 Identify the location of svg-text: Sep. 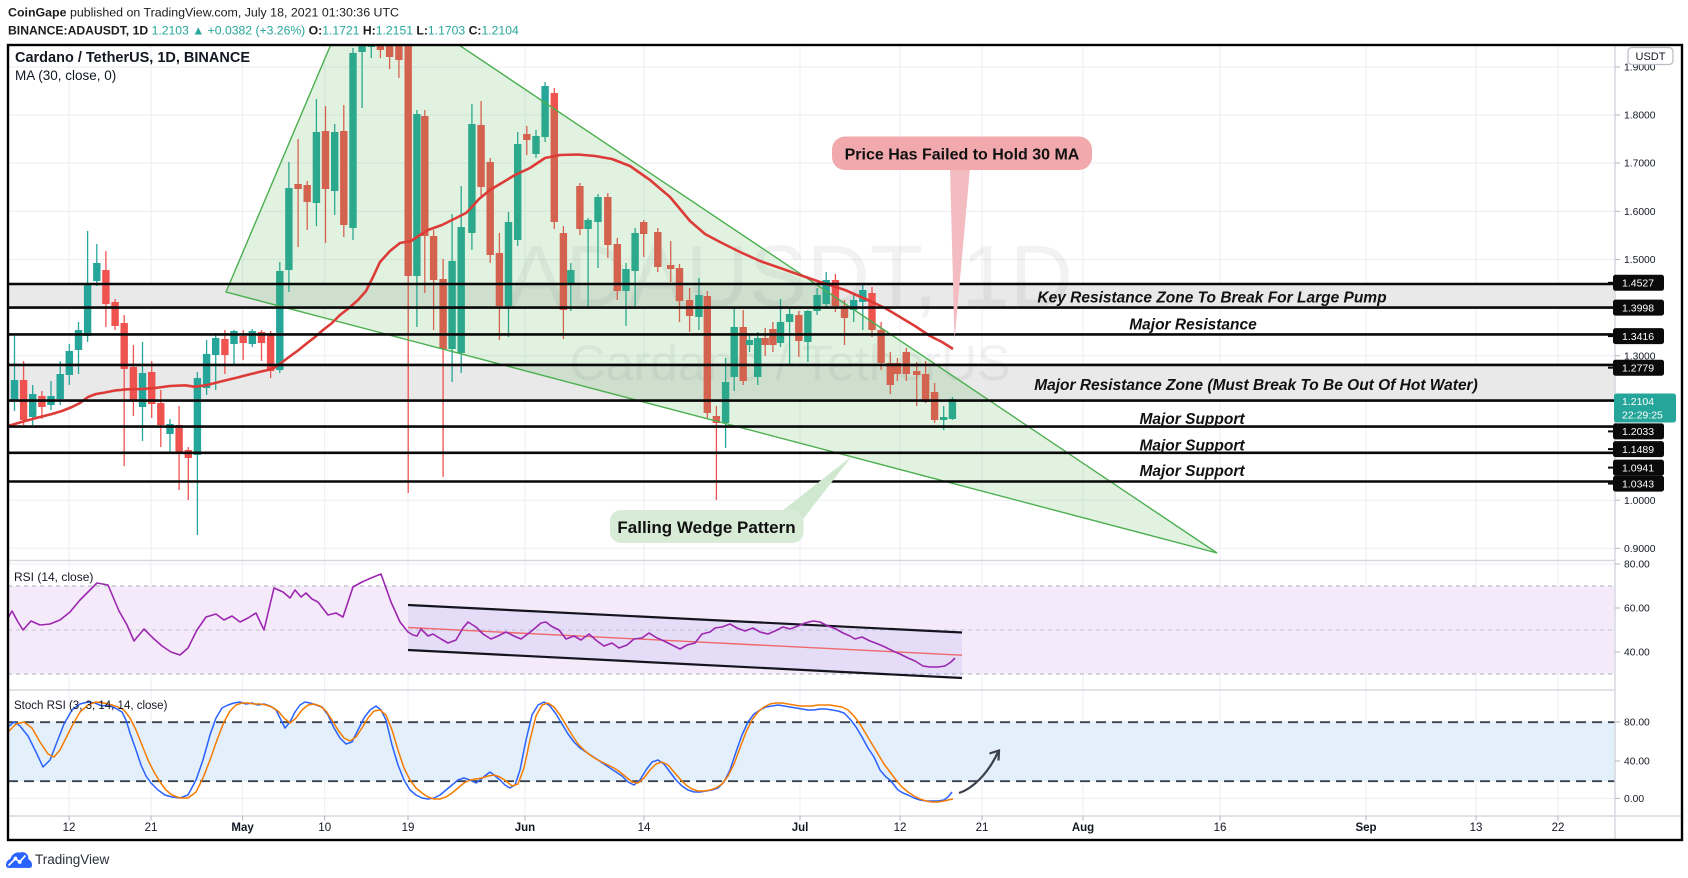
(1365, 828).